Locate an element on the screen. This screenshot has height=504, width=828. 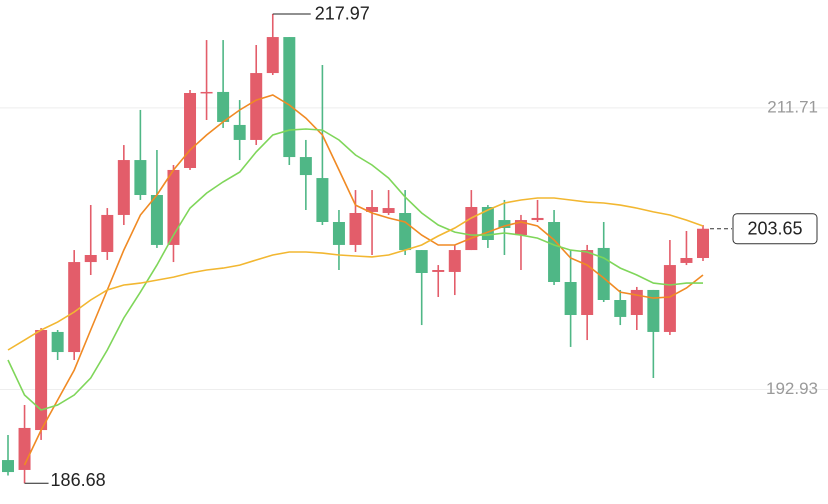
max-label: 217.97 is located at coordinates (342, 14).